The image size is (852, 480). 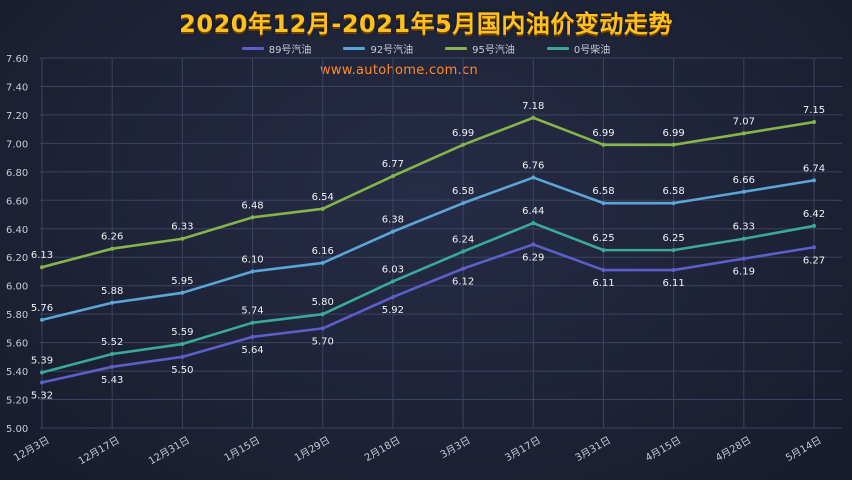 I want to click on y-tick-label: 7.00, so click(x=17, y=144).